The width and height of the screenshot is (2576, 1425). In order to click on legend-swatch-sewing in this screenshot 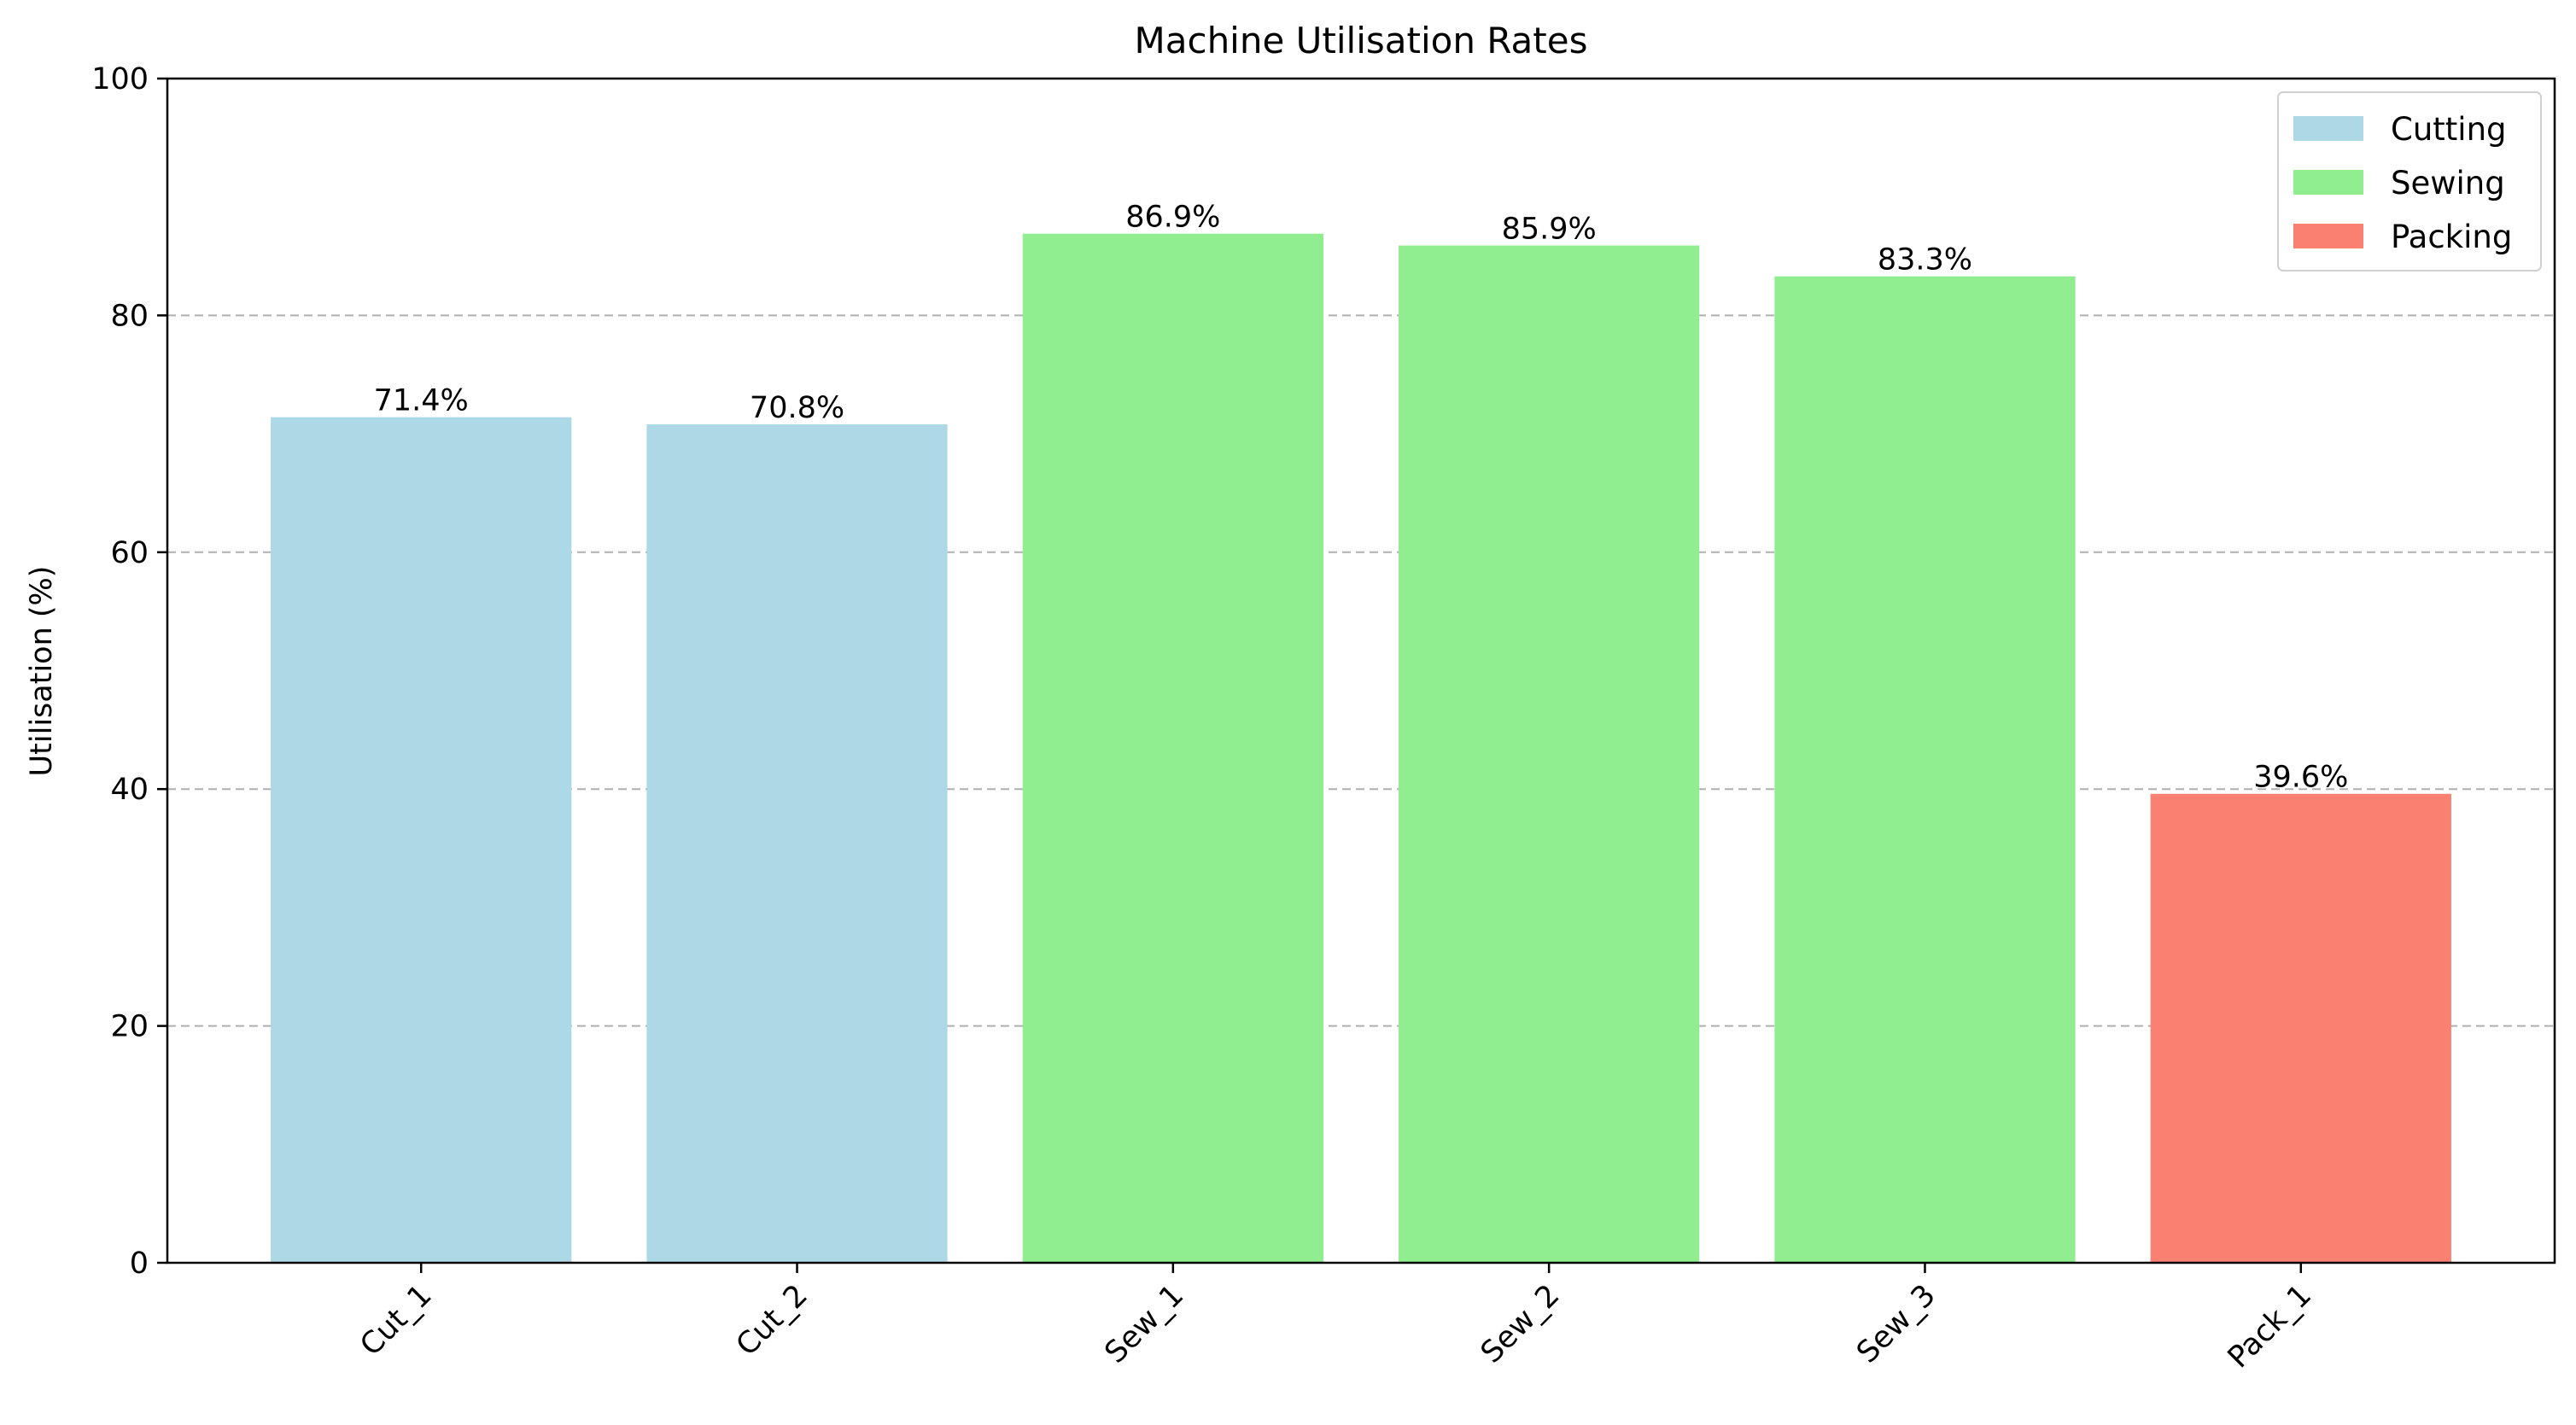, I will do `click(2328, 182)`.